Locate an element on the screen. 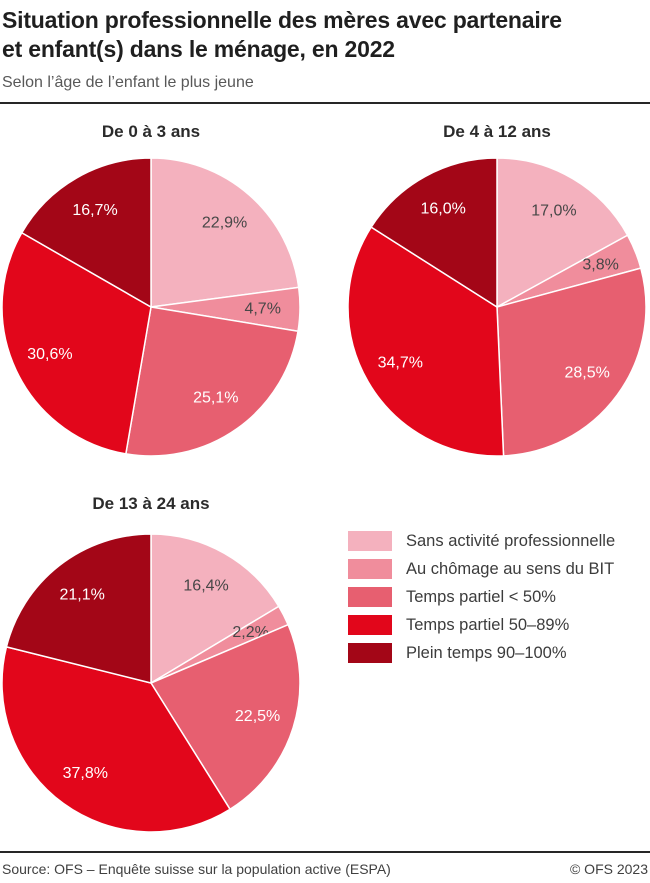 Image resolution: width=650 pixels, height=883 pixels. pie-value-label: 16,7% is located at coordinates (94, 210).